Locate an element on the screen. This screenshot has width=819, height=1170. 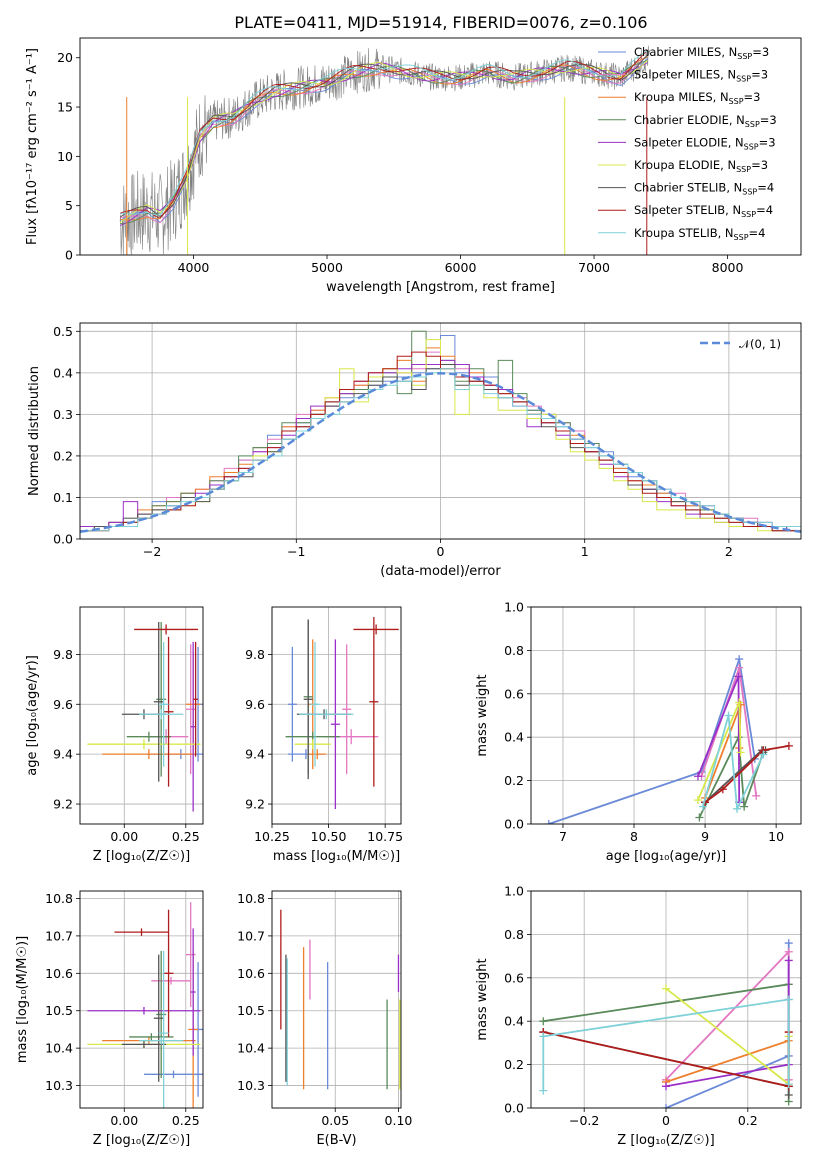
legend-label: Chabrier STELIB, NSSP=4 is located at coordinates (704, 189).